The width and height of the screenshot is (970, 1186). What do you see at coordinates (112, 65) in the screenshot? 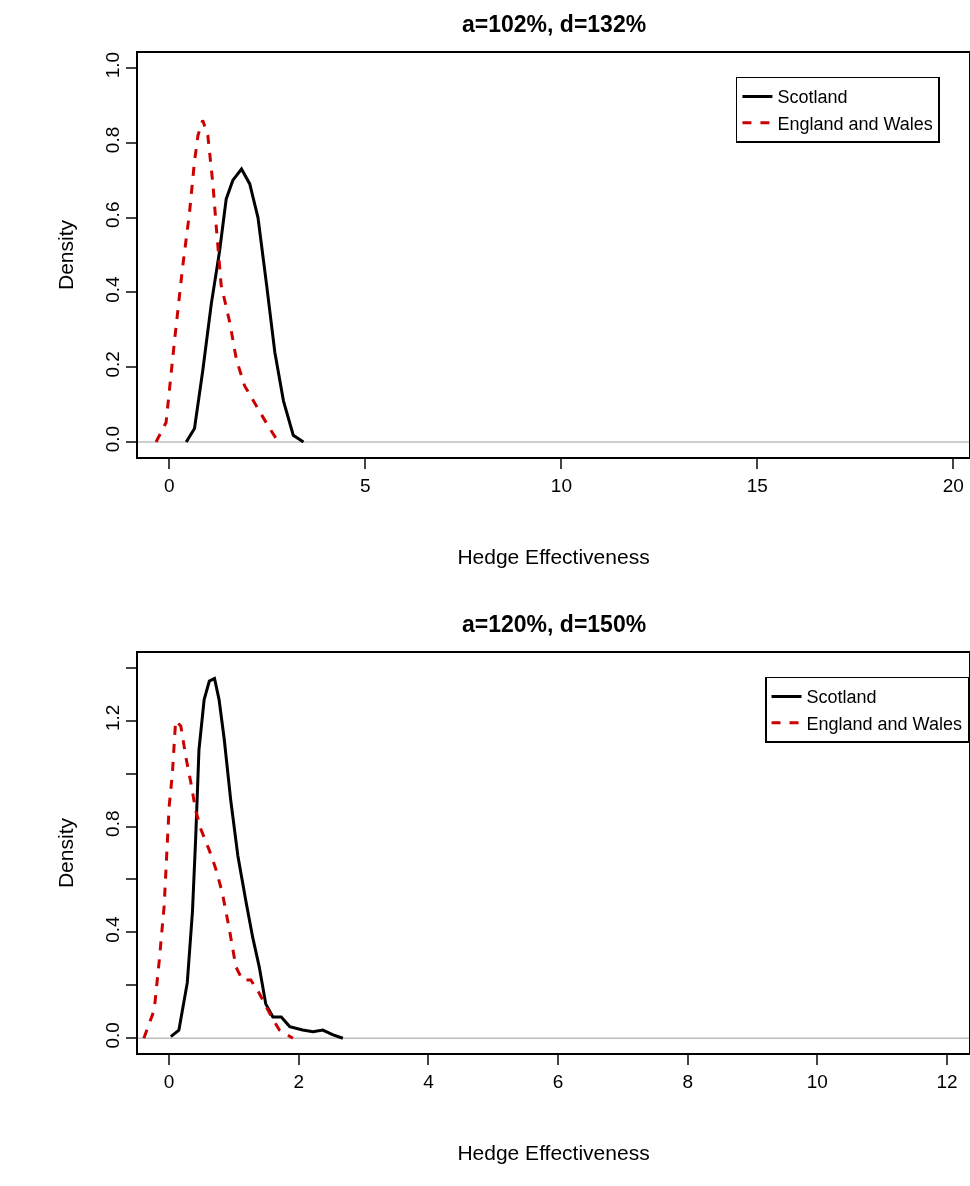
I see `y-tick-label: 1.0` at bounding box center [112, 65].